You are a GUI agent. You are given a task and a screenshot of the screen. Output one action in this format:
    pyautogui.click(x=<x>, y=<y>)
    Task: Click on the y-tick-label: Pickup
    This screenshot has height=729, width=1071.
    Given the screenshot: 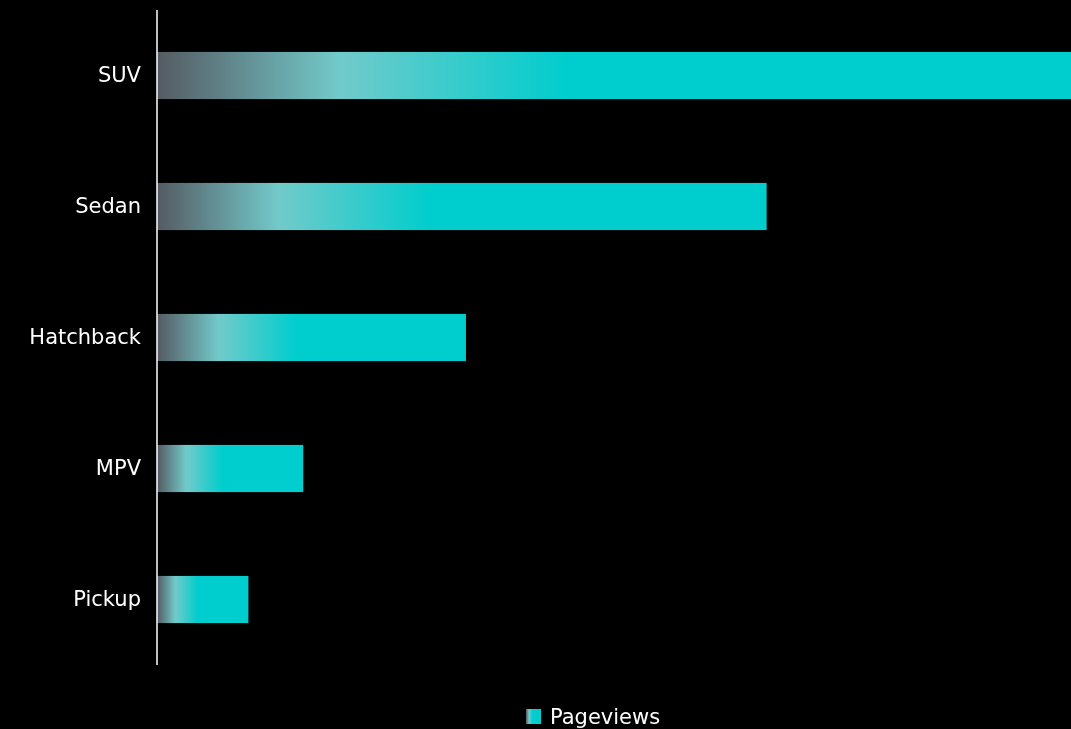 What is the action you would take?
    pyautogui.click(x=107, y=599)
    